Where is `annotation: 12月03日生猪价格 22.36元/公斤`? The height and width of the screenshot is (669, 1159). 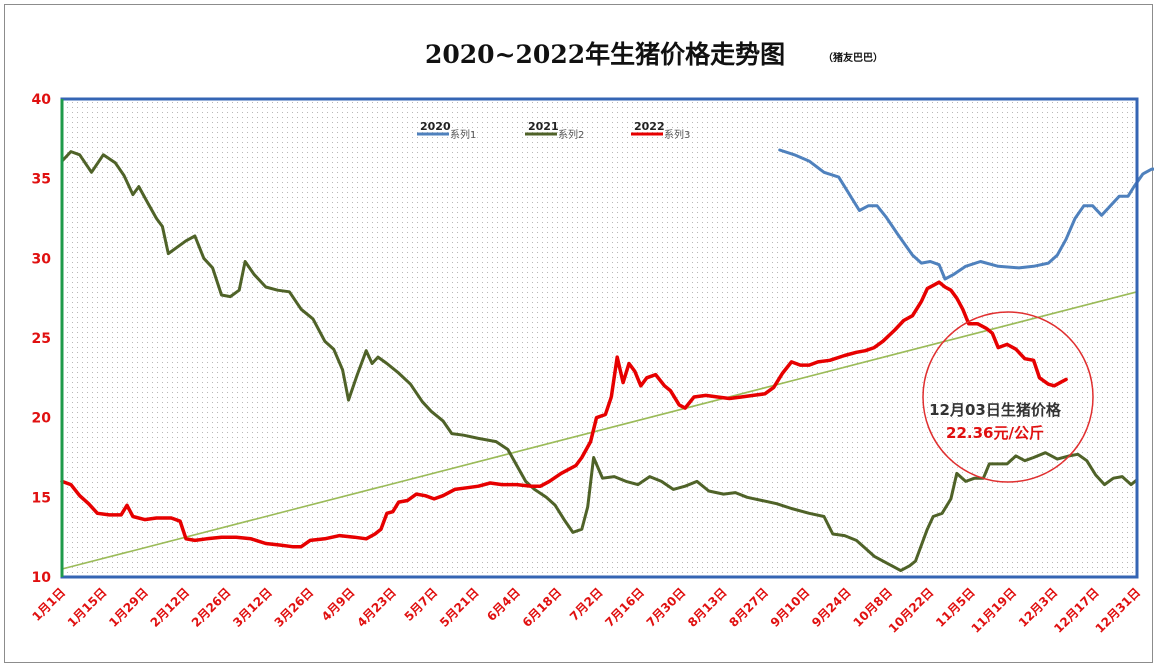 annotation: 12月03日生猪价格 22.36元/公斤 is located at coordinates (1008, 397).